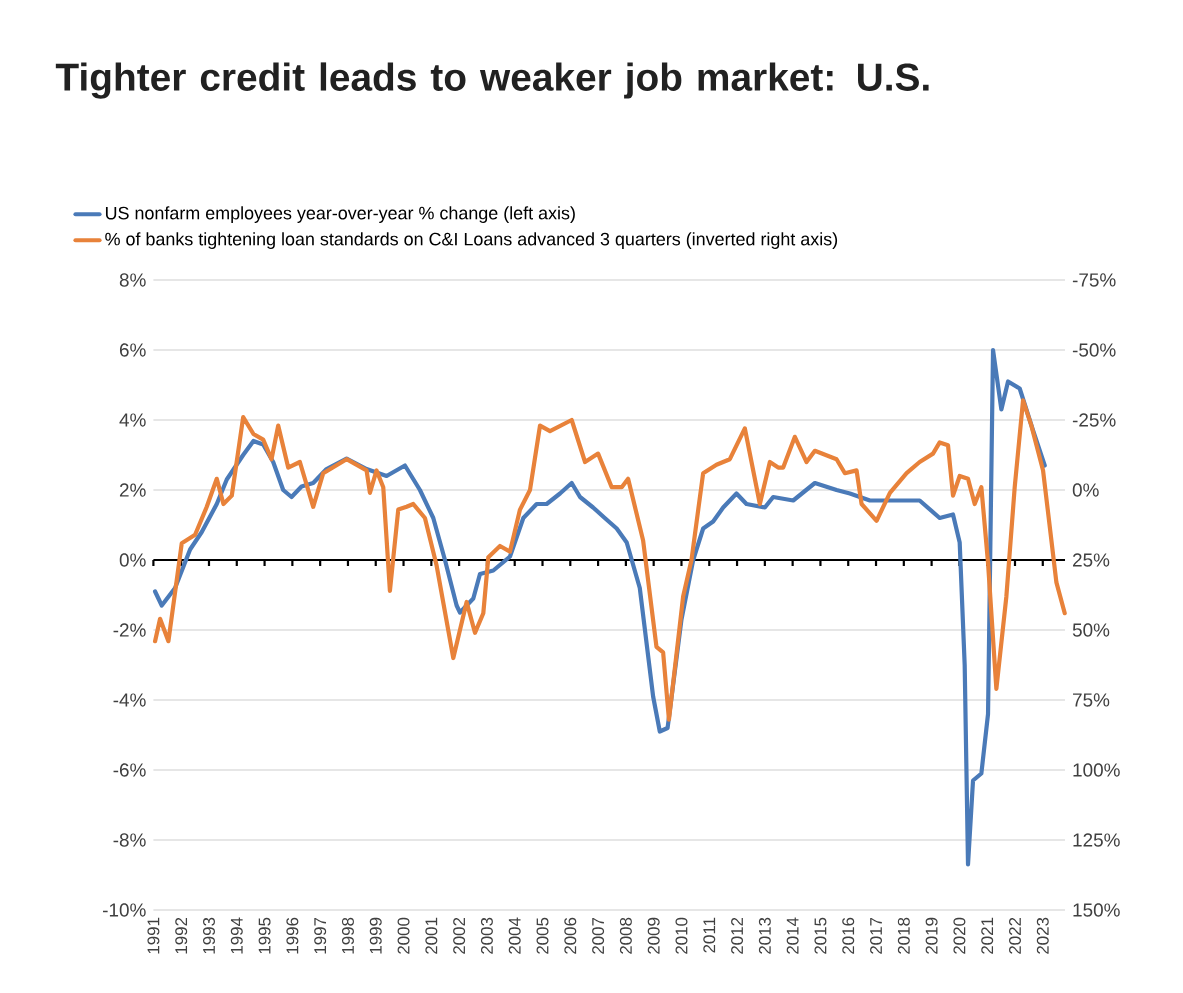 This screenshot has height=993, width=1183. What do you see at coordinates (653, 935) in the screenshot?
I see `x-tick-label: 2009` at bounding box center [653, 935].